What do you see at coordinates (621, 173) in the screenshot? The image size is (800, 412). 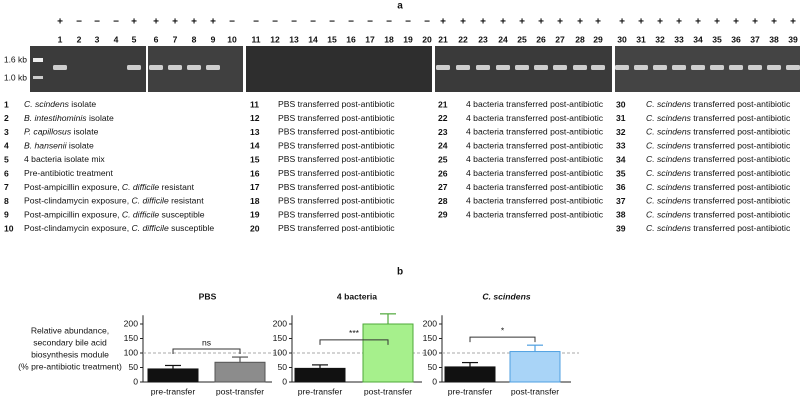 I see `legend-number: 35` at bounding box center [621, 173].